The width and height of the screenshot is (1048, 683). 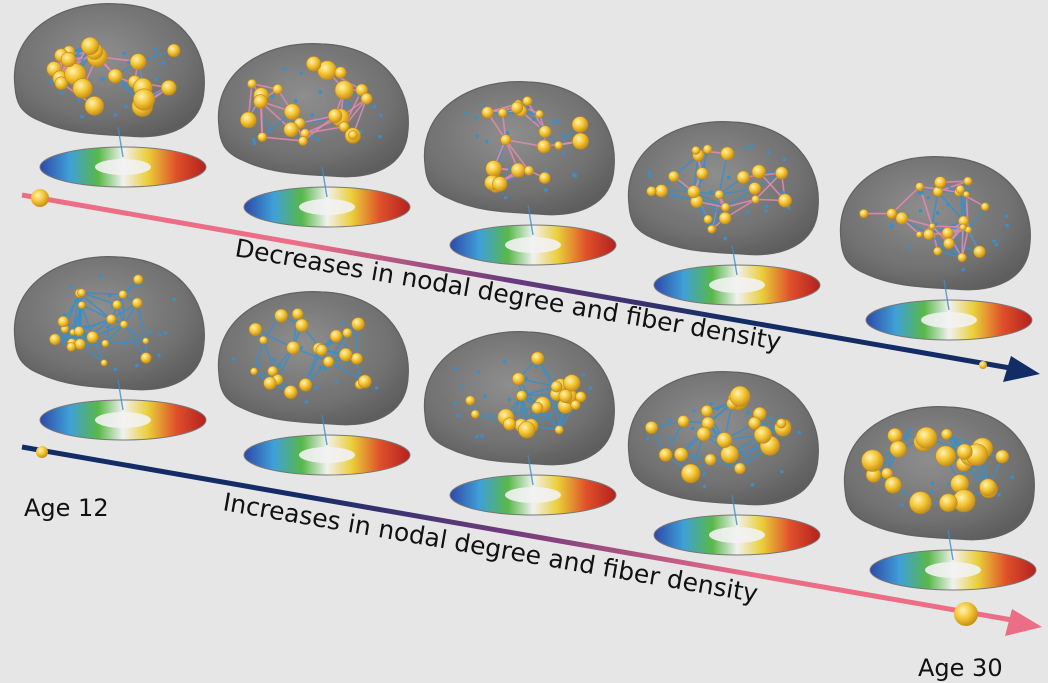 I want to click on top-arrow-end-node, so click(x=983, y=365).